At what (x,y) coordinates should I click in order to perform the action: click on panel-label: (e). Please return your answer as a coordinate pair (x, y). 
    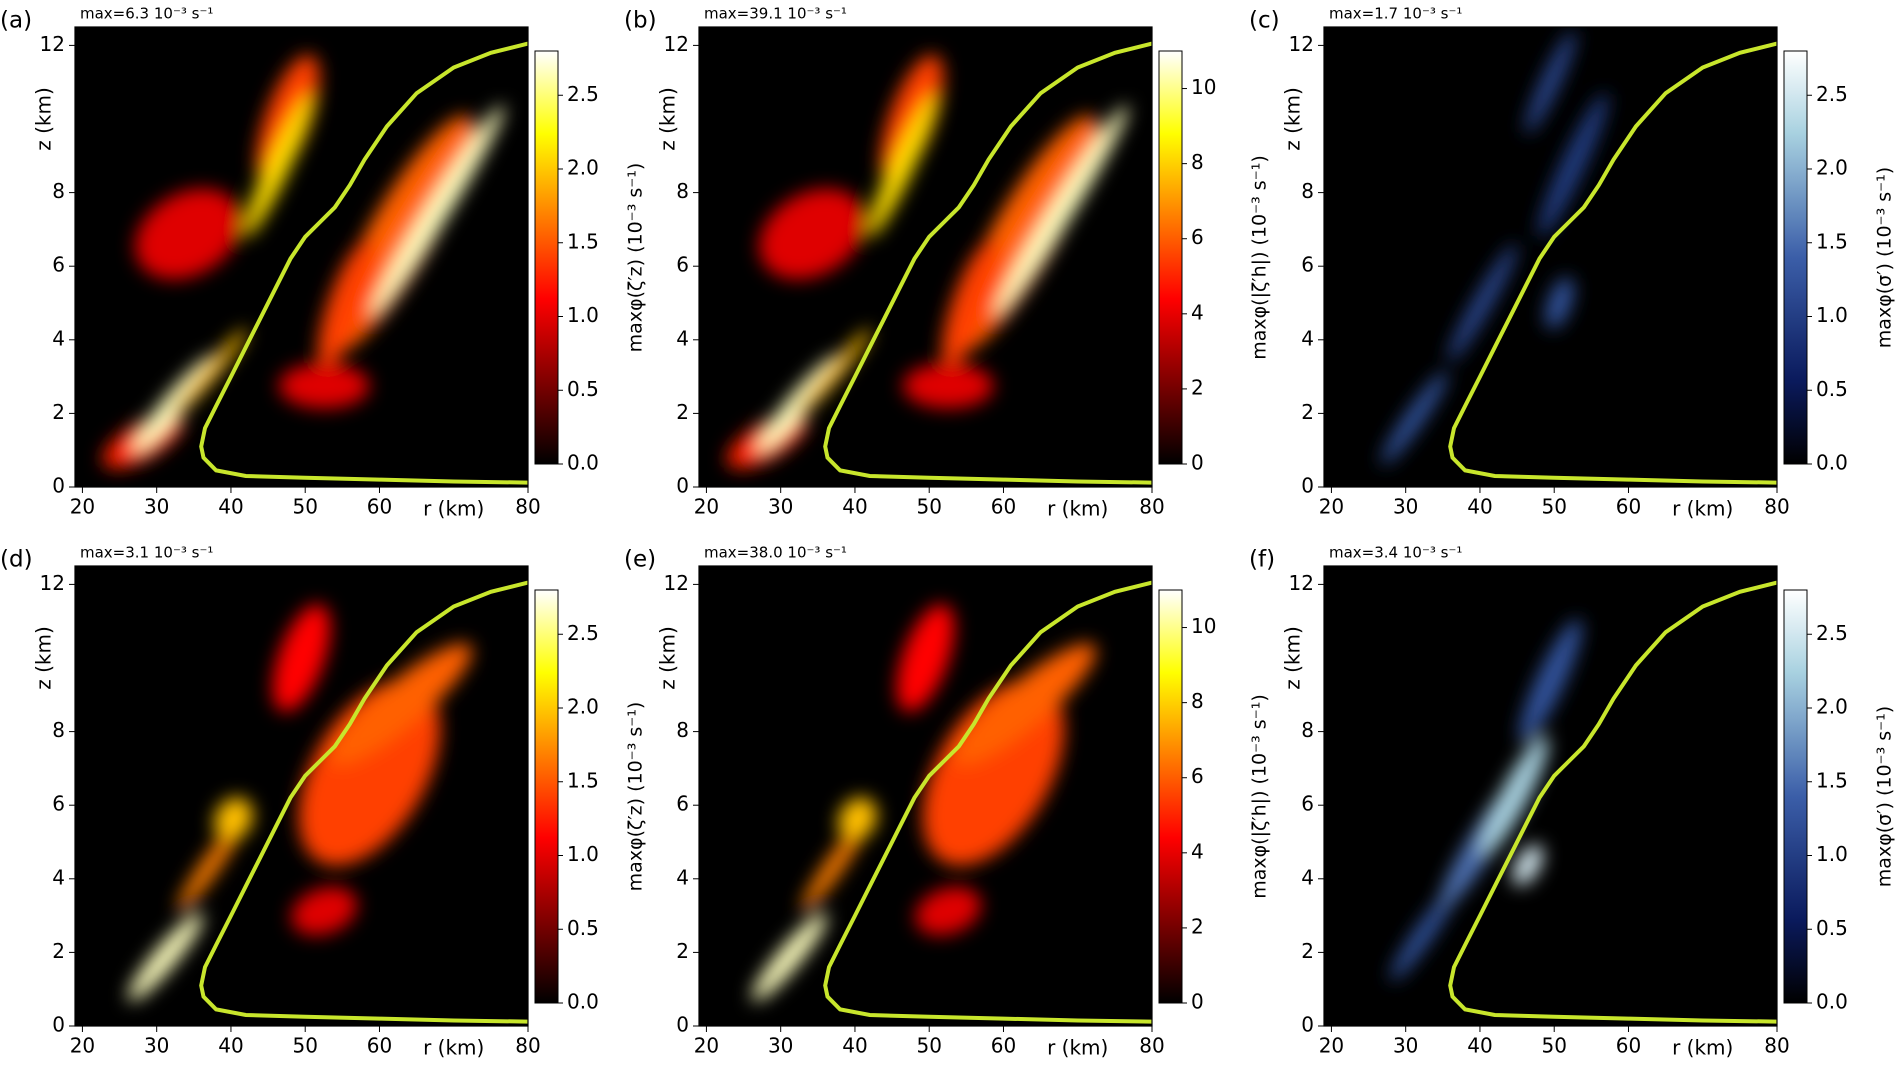
    Looking at the image, I should click on (640, 560).